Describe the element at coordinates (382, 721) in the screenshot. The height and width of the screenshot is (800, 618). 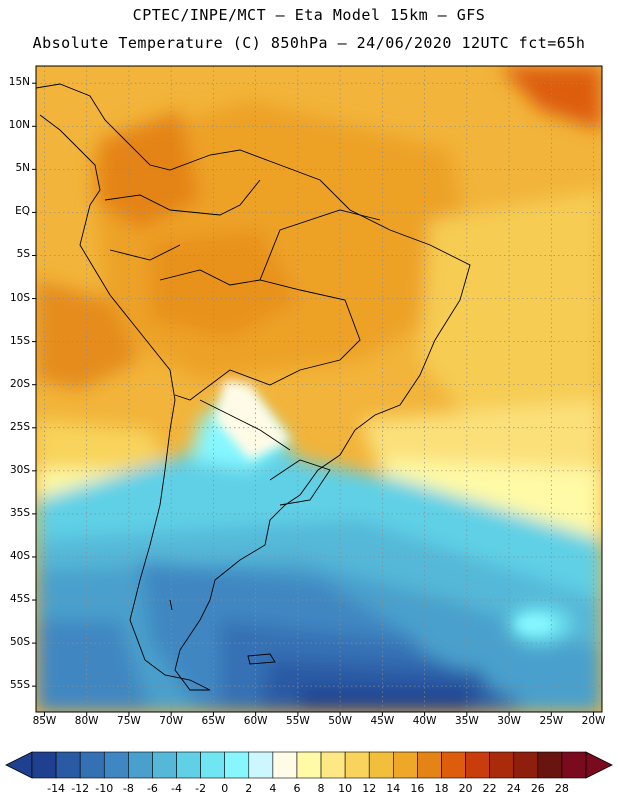
I see `lon-label: 45W` at that location.